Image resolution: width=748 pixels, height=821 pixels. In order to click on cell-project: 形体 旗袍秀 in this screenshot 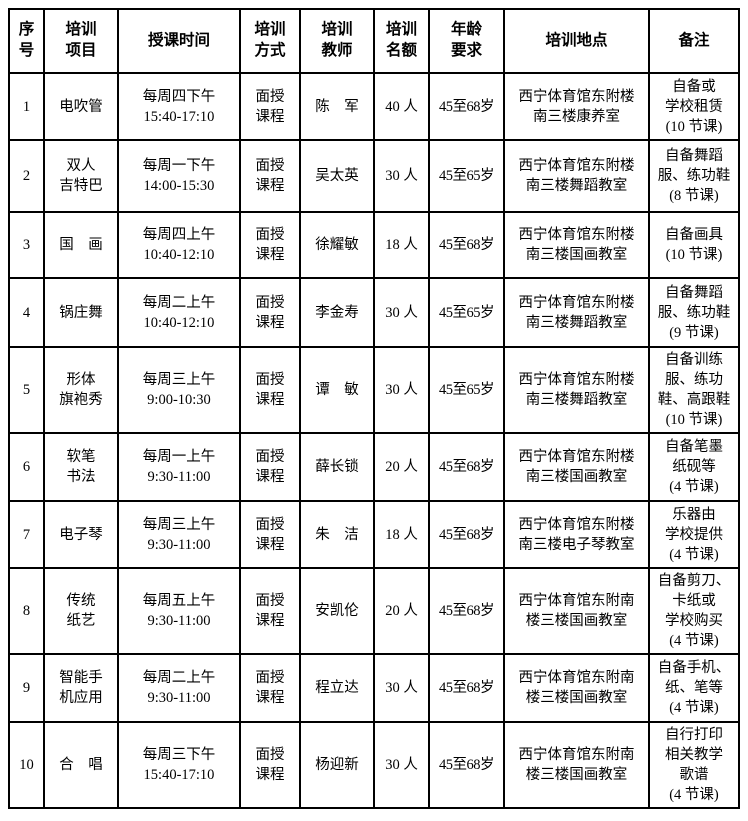, I will do `click(81, 390)`.